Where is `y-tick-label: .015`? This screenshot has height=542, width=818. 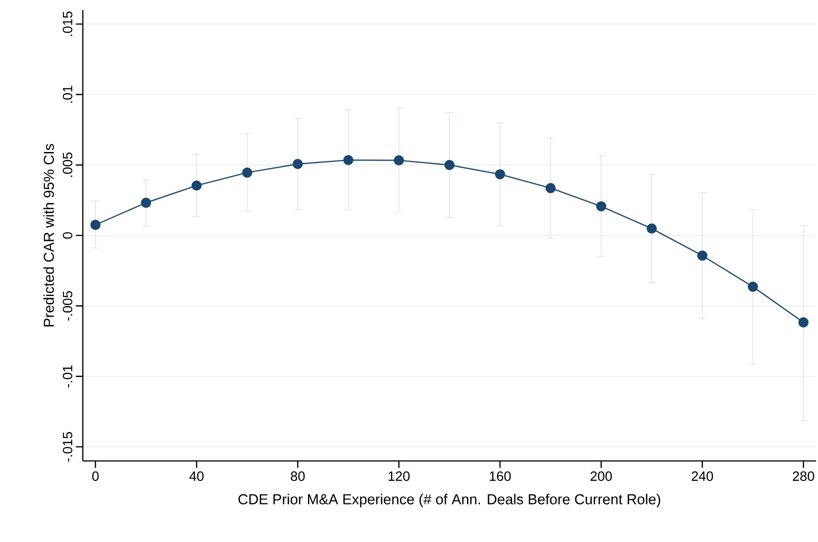 y-tick-label: .015 is located at coordinates (67, 24).